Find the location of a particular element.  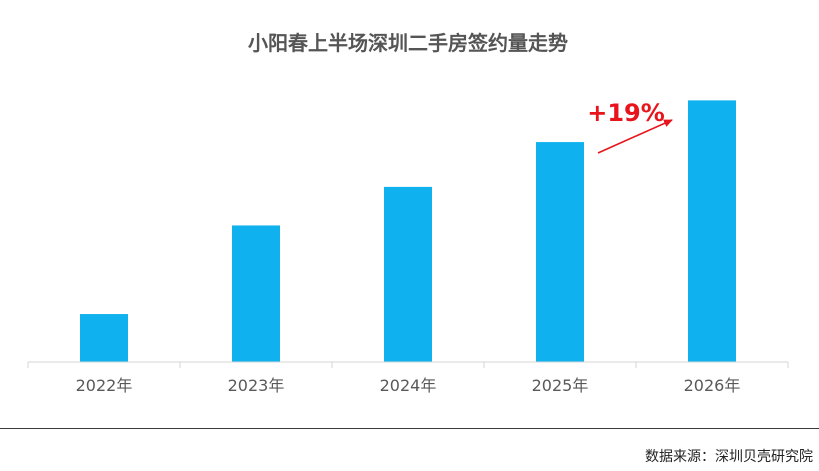

source-note: 数据来源：深圳贝壳研究院 is located at coordinates (729, 457).